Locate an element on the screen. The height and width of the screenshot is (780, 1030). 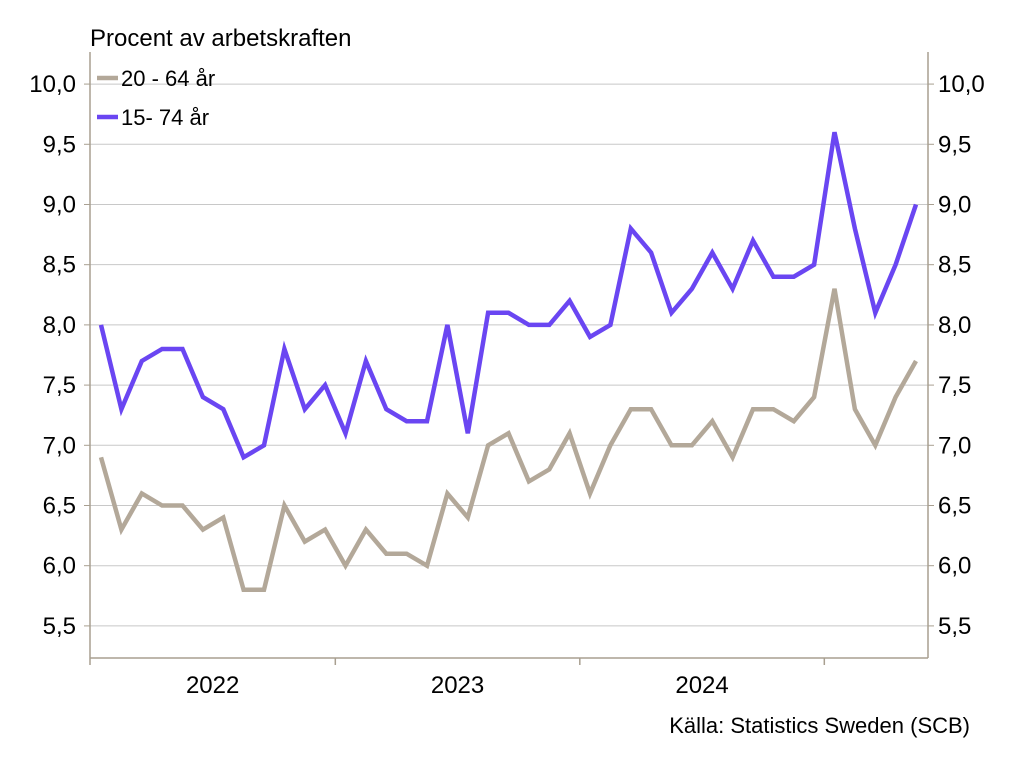
y-tick-label-left: 8,5 is located at coordinates (59, 265).